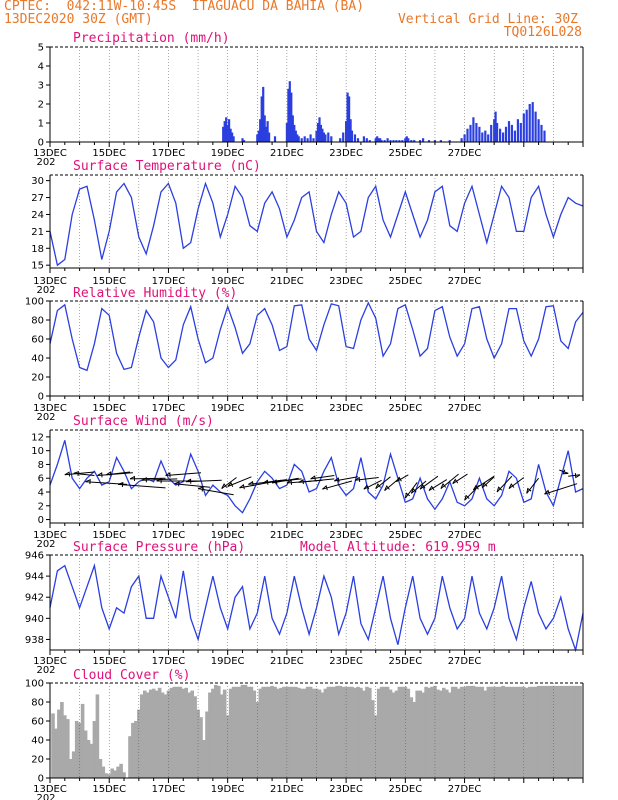 The image size is (618, 800). I want to click on x-tick-label: 15DEC, so click(109, 153).